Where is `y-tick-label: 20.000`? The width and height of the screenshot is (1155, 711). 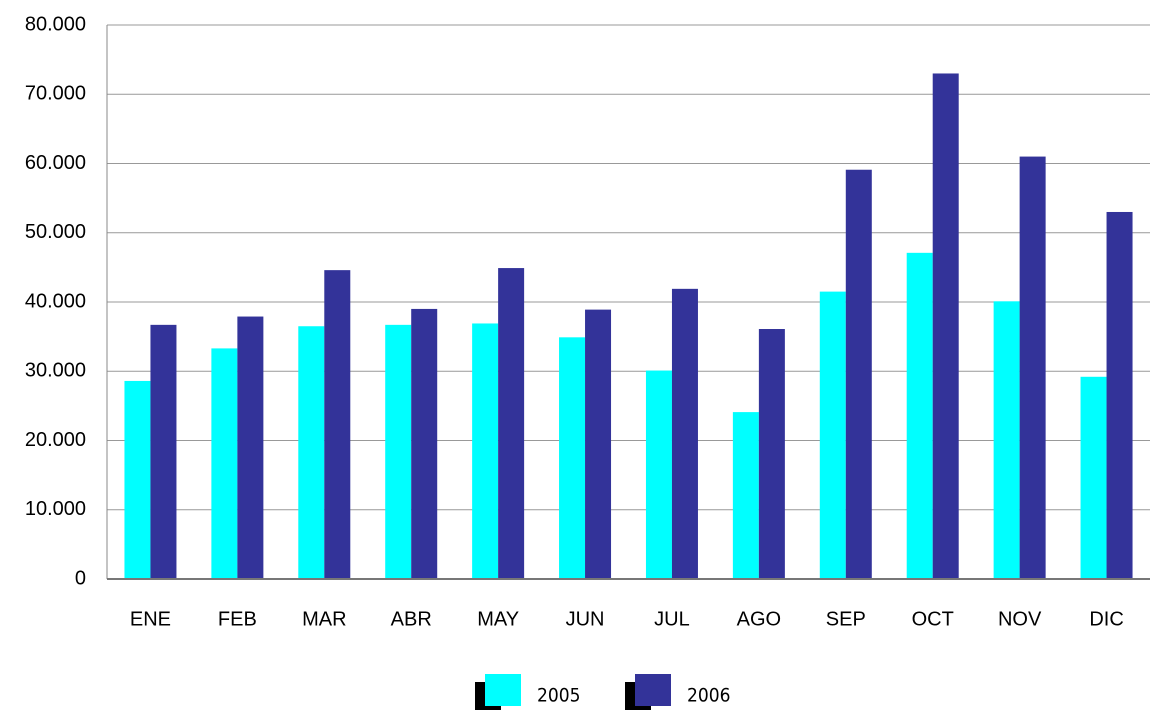 y-tick-label: 20.000 is located at coordinates (55, 440).